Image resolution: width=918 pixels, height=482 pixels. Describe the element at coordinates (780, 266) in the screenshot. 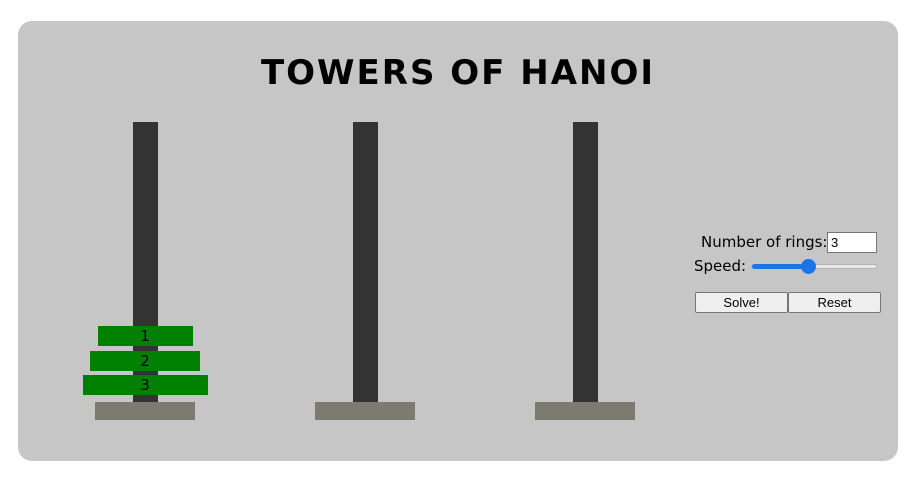

I see `speed-slider-fill` at that location.